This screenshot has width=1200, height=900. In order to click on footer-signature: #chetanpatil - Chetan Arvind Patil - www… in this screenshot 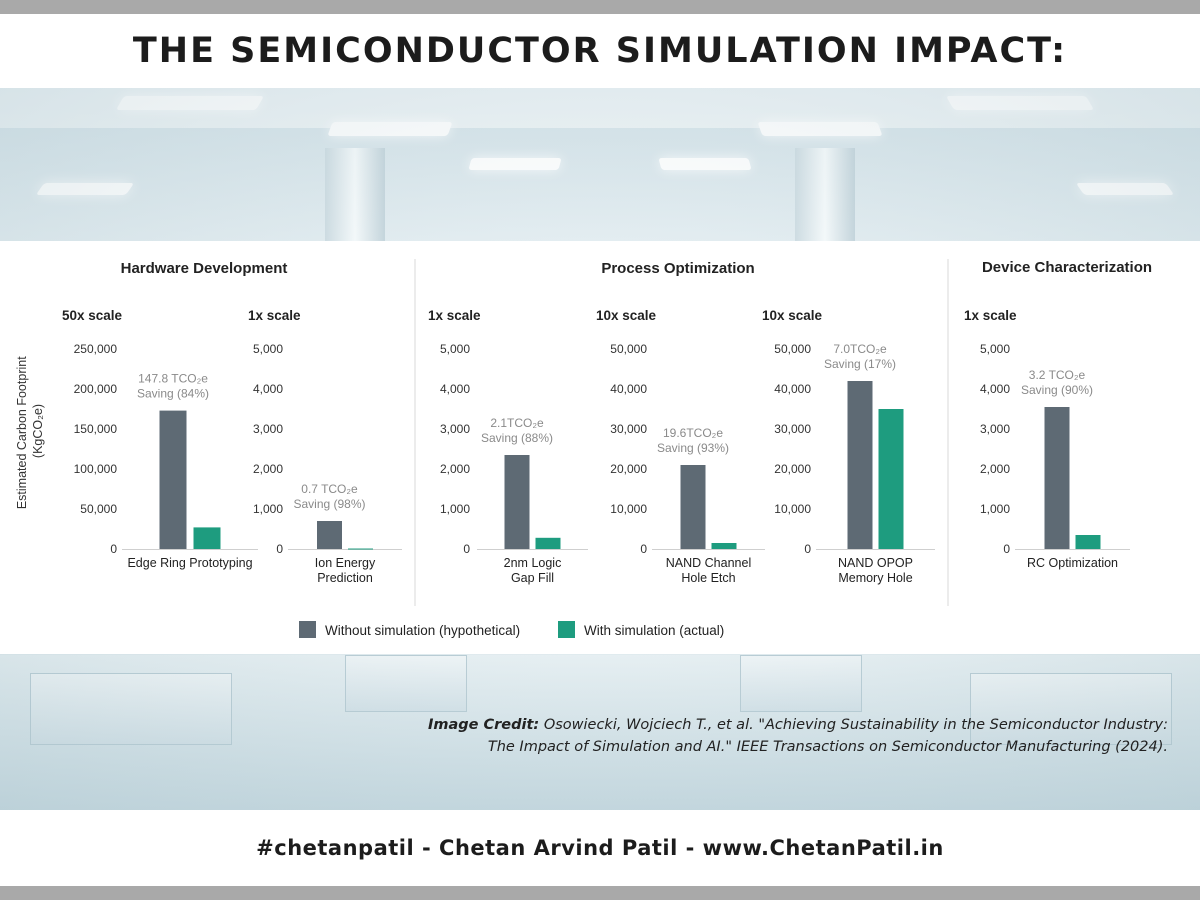, I will do `click(600, 848)`.